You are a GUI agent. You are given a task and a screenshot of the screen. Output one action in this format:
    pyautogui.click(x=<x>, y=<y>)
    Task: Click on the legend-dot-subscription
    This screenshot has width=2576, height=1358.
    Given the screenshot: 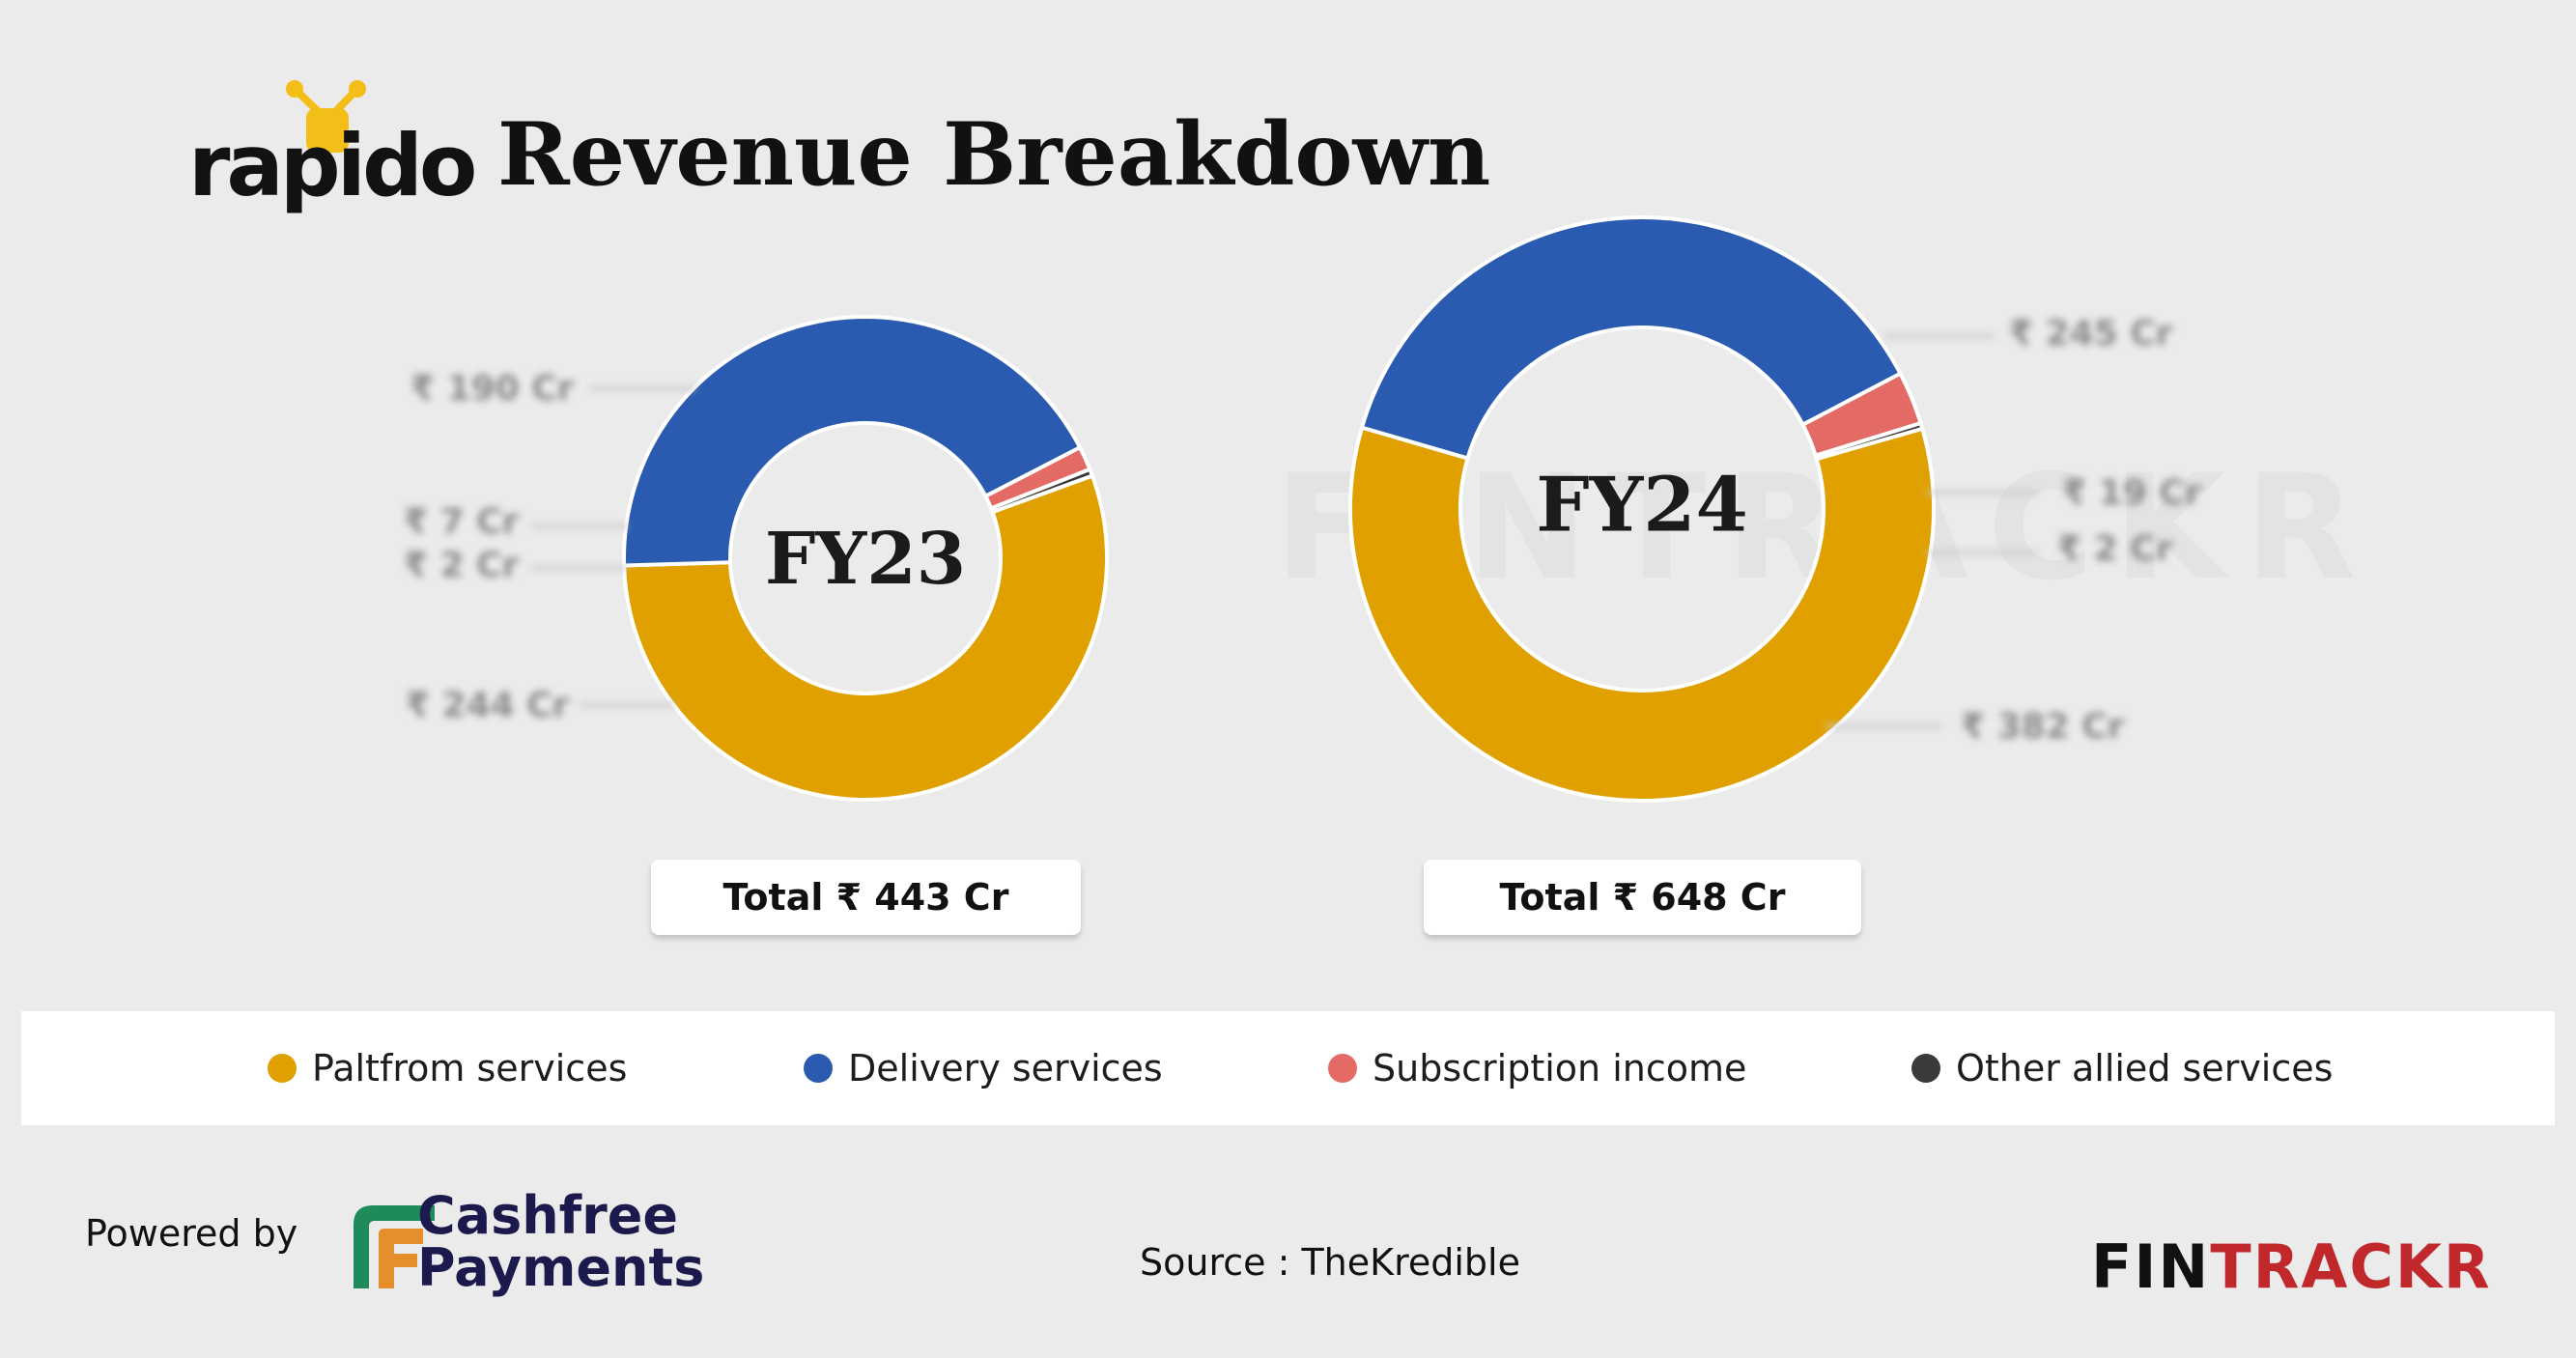 What is the action you would take?
    pyautogui.click(x=1342, y=1068)
    